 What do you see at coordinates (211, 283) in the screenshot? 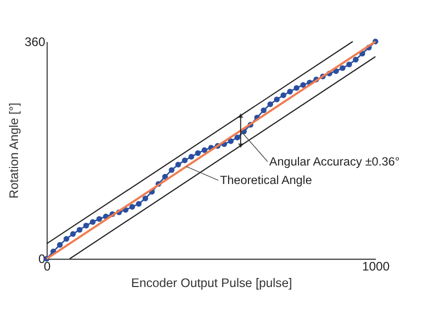
I see `x-axis-title: Encoder Output Pulse [pulse]` at bounding box center [211, 283].